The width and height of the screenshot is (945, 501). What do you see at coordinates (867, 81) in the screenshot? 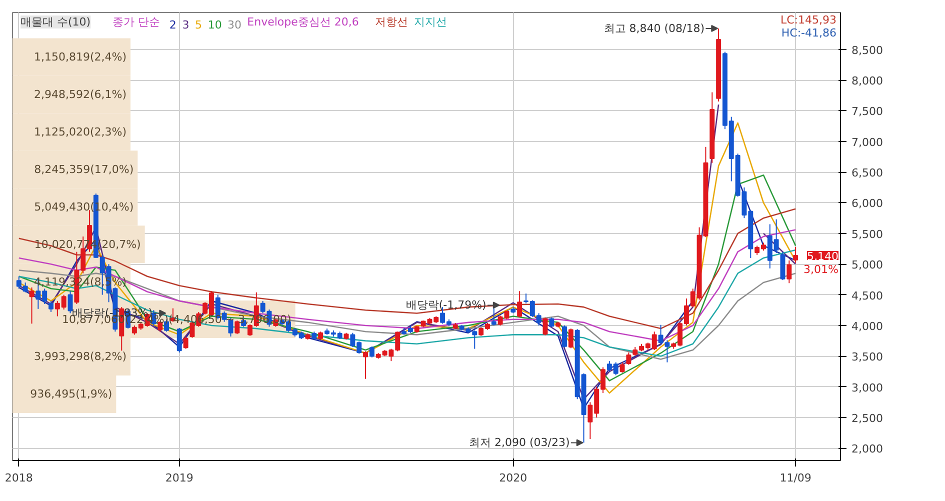
I see `y-tick-label: 8,000` at bounding box center [867, 81].